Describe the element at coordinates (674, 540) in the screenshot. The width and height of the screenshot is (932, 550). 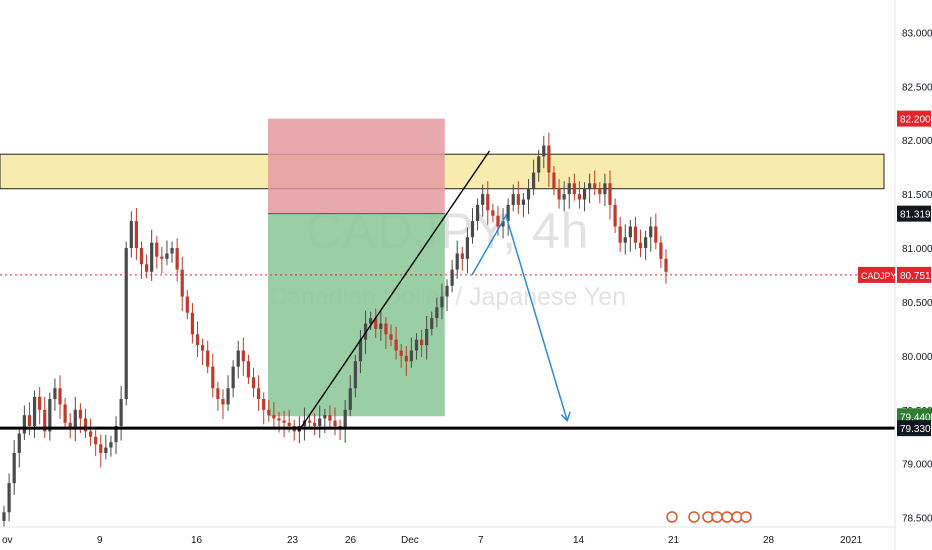
I see `time-tick-label: 21` at that location.